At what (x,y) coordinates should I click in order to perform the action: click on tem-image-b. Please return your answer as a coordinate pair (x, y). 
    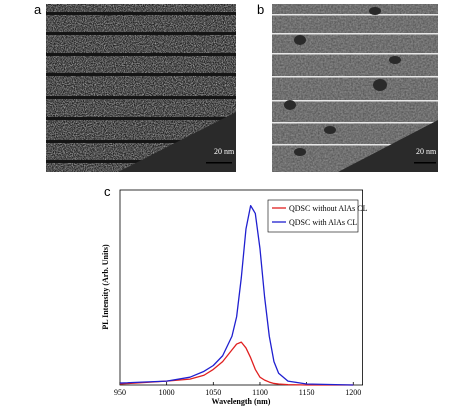
    Looking at the image, I should click on (355, 88).